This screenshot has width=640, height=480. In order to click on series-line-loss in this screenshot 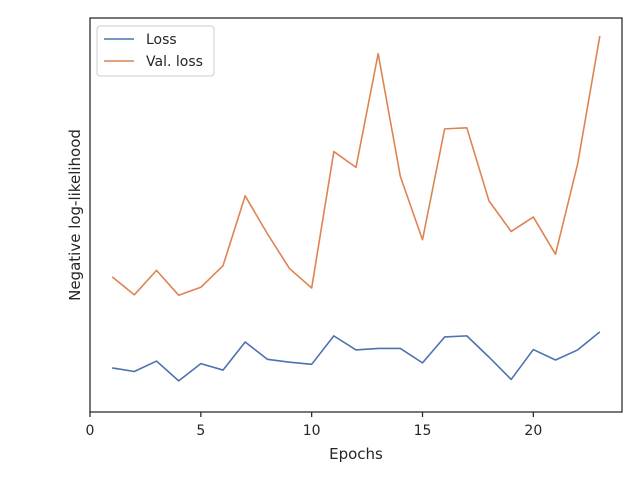, I will do `click(356, 356)`.